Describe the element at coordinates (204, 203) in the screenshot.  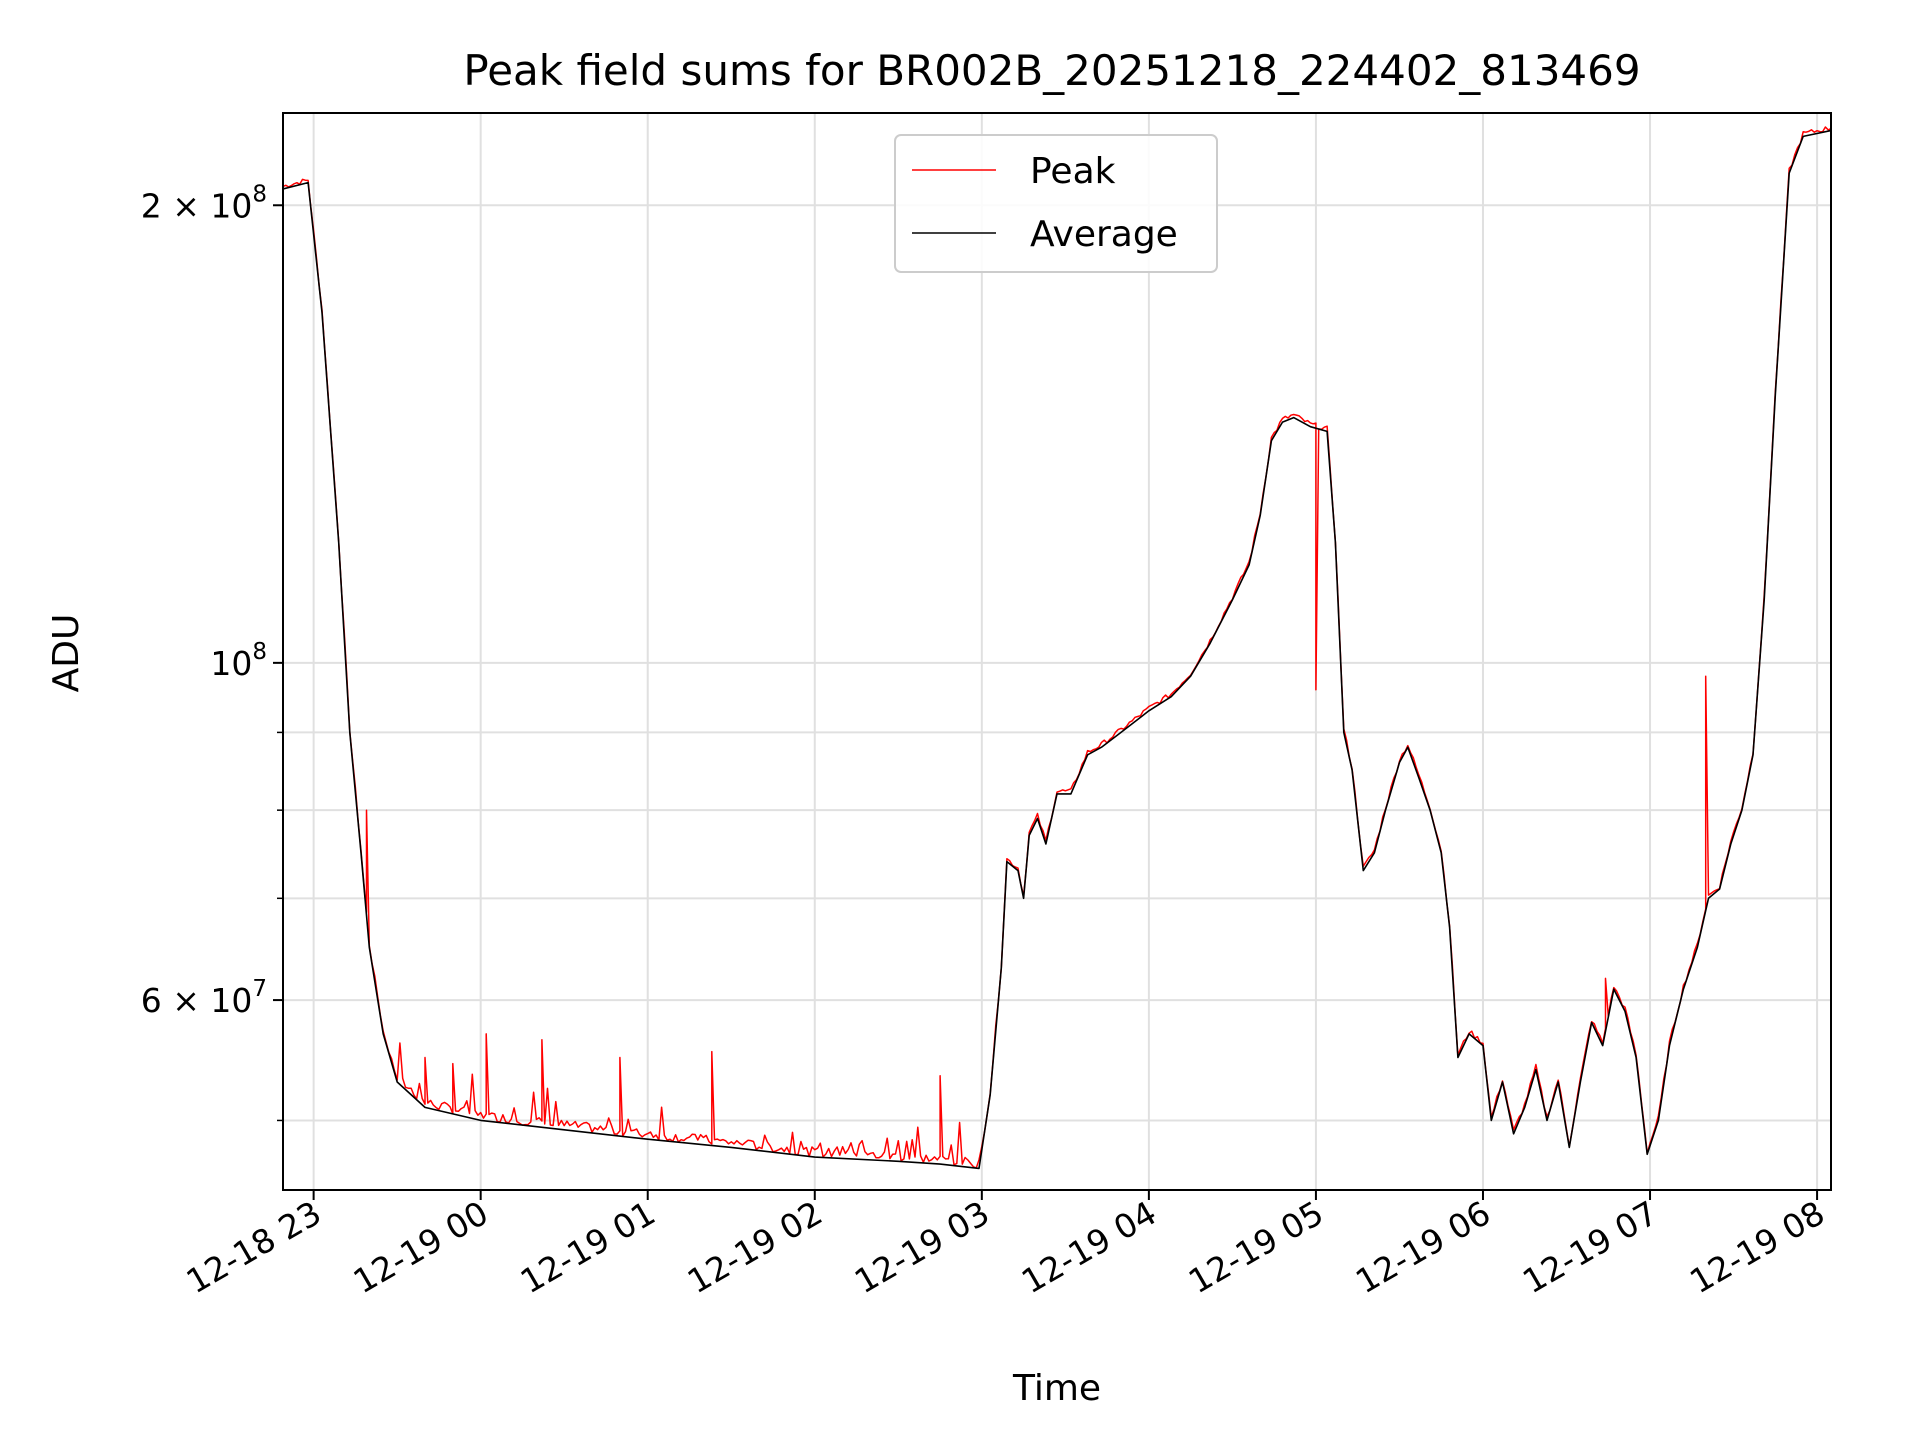
I see `y-tick-label: 2 × 108` at that location.